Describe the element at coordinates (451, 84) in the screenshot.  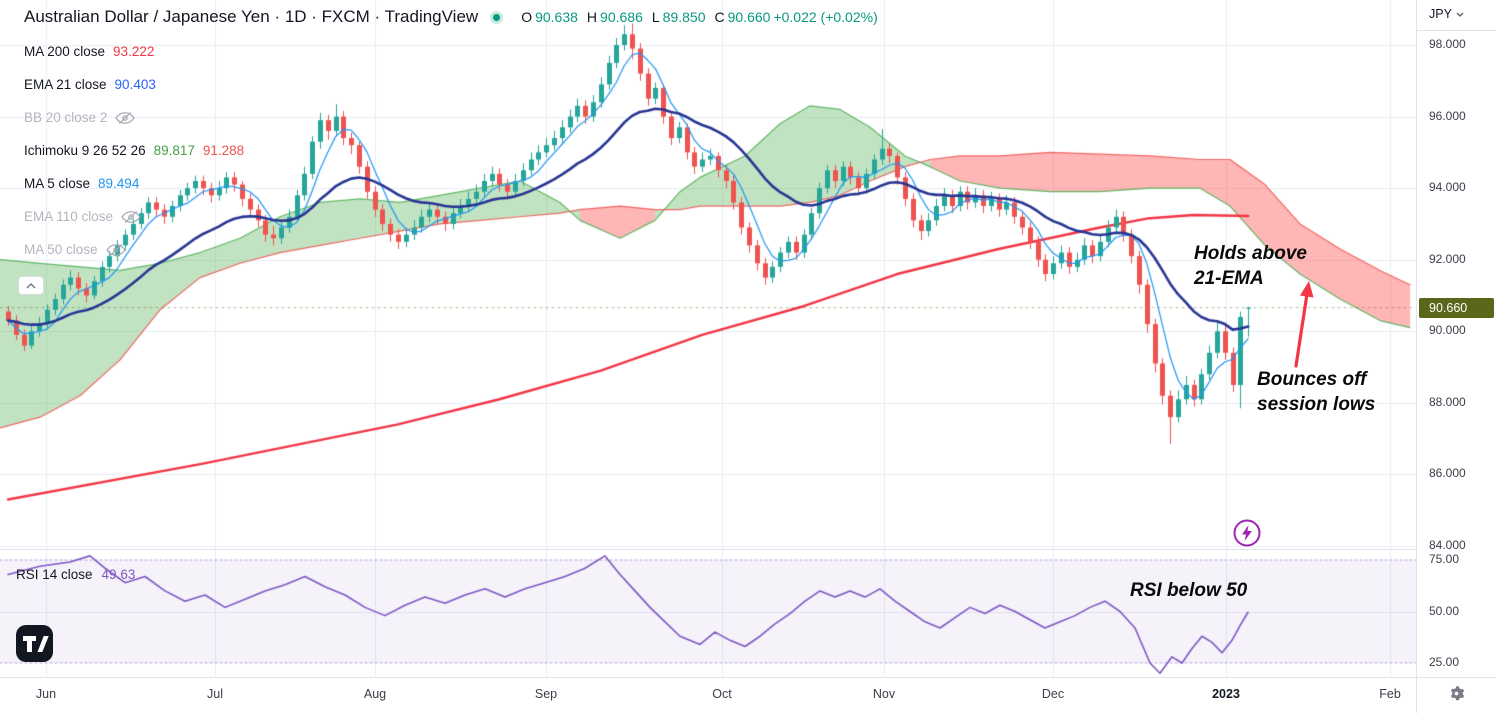
I see `indicator-row-ema-21: EMA 21 close 90.403` at that location.